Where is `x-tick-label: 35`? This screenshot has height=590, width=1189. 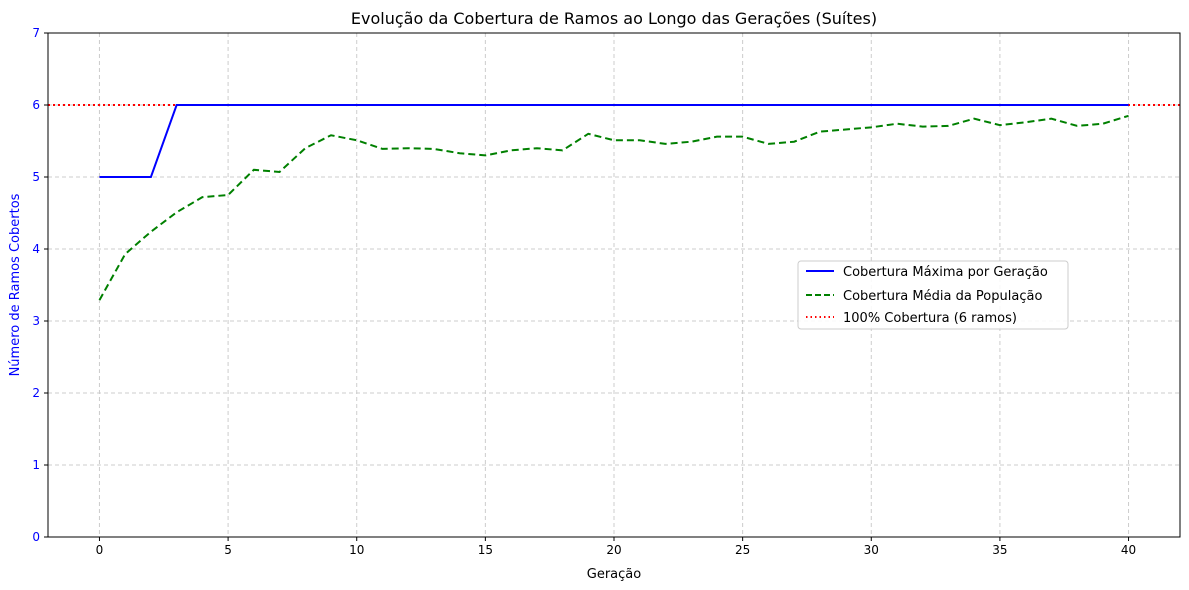 x-tick-label: 35 is located at coordinates (999, 550).